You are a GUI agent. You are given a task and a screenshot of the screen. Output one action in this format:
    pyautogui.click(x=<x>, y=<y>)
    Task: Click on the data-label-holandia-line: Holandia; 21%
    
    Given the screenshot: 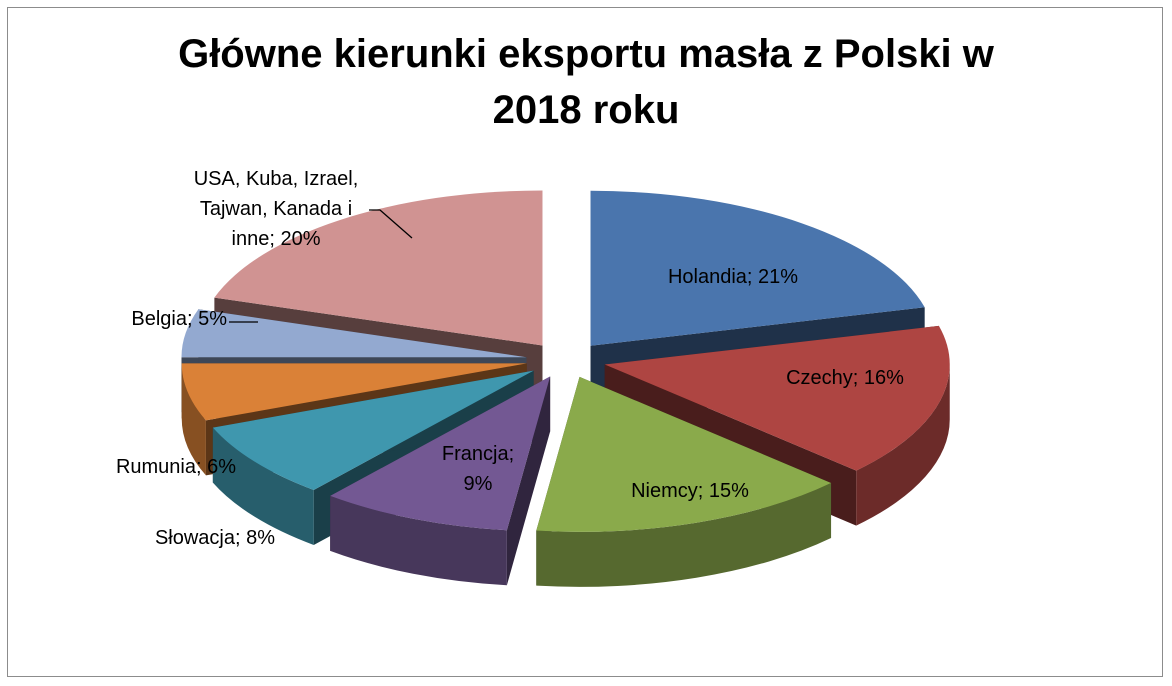 What is the action you would take?
    pyautogui.click(x=733, y=277)
    